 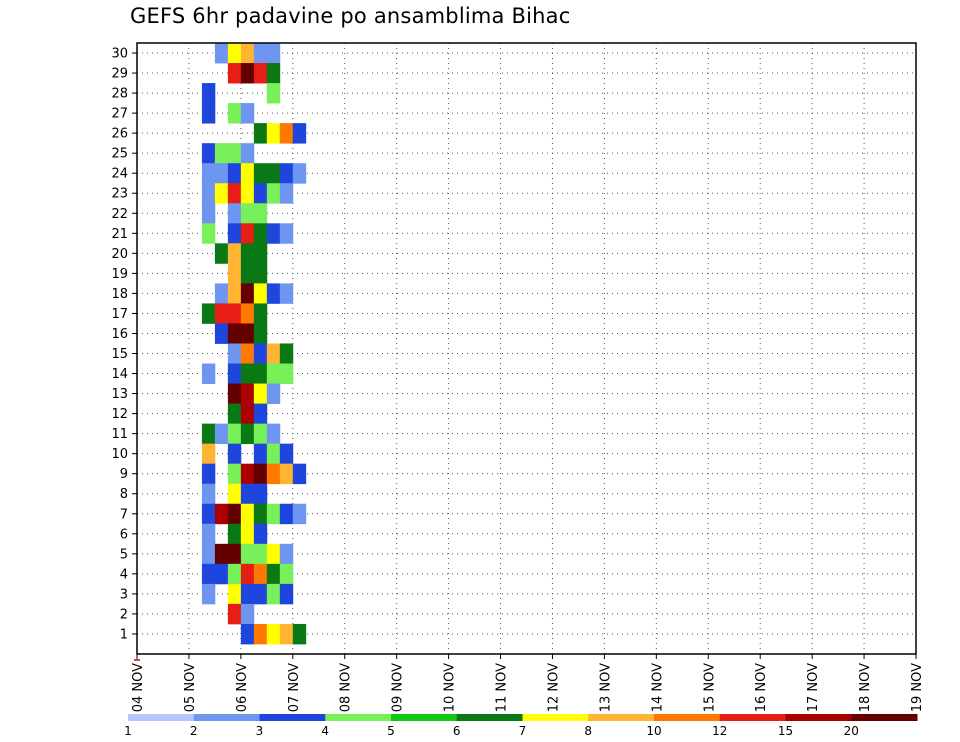 I want to click on y-tick-label: 29, so click(x=119, y=74).